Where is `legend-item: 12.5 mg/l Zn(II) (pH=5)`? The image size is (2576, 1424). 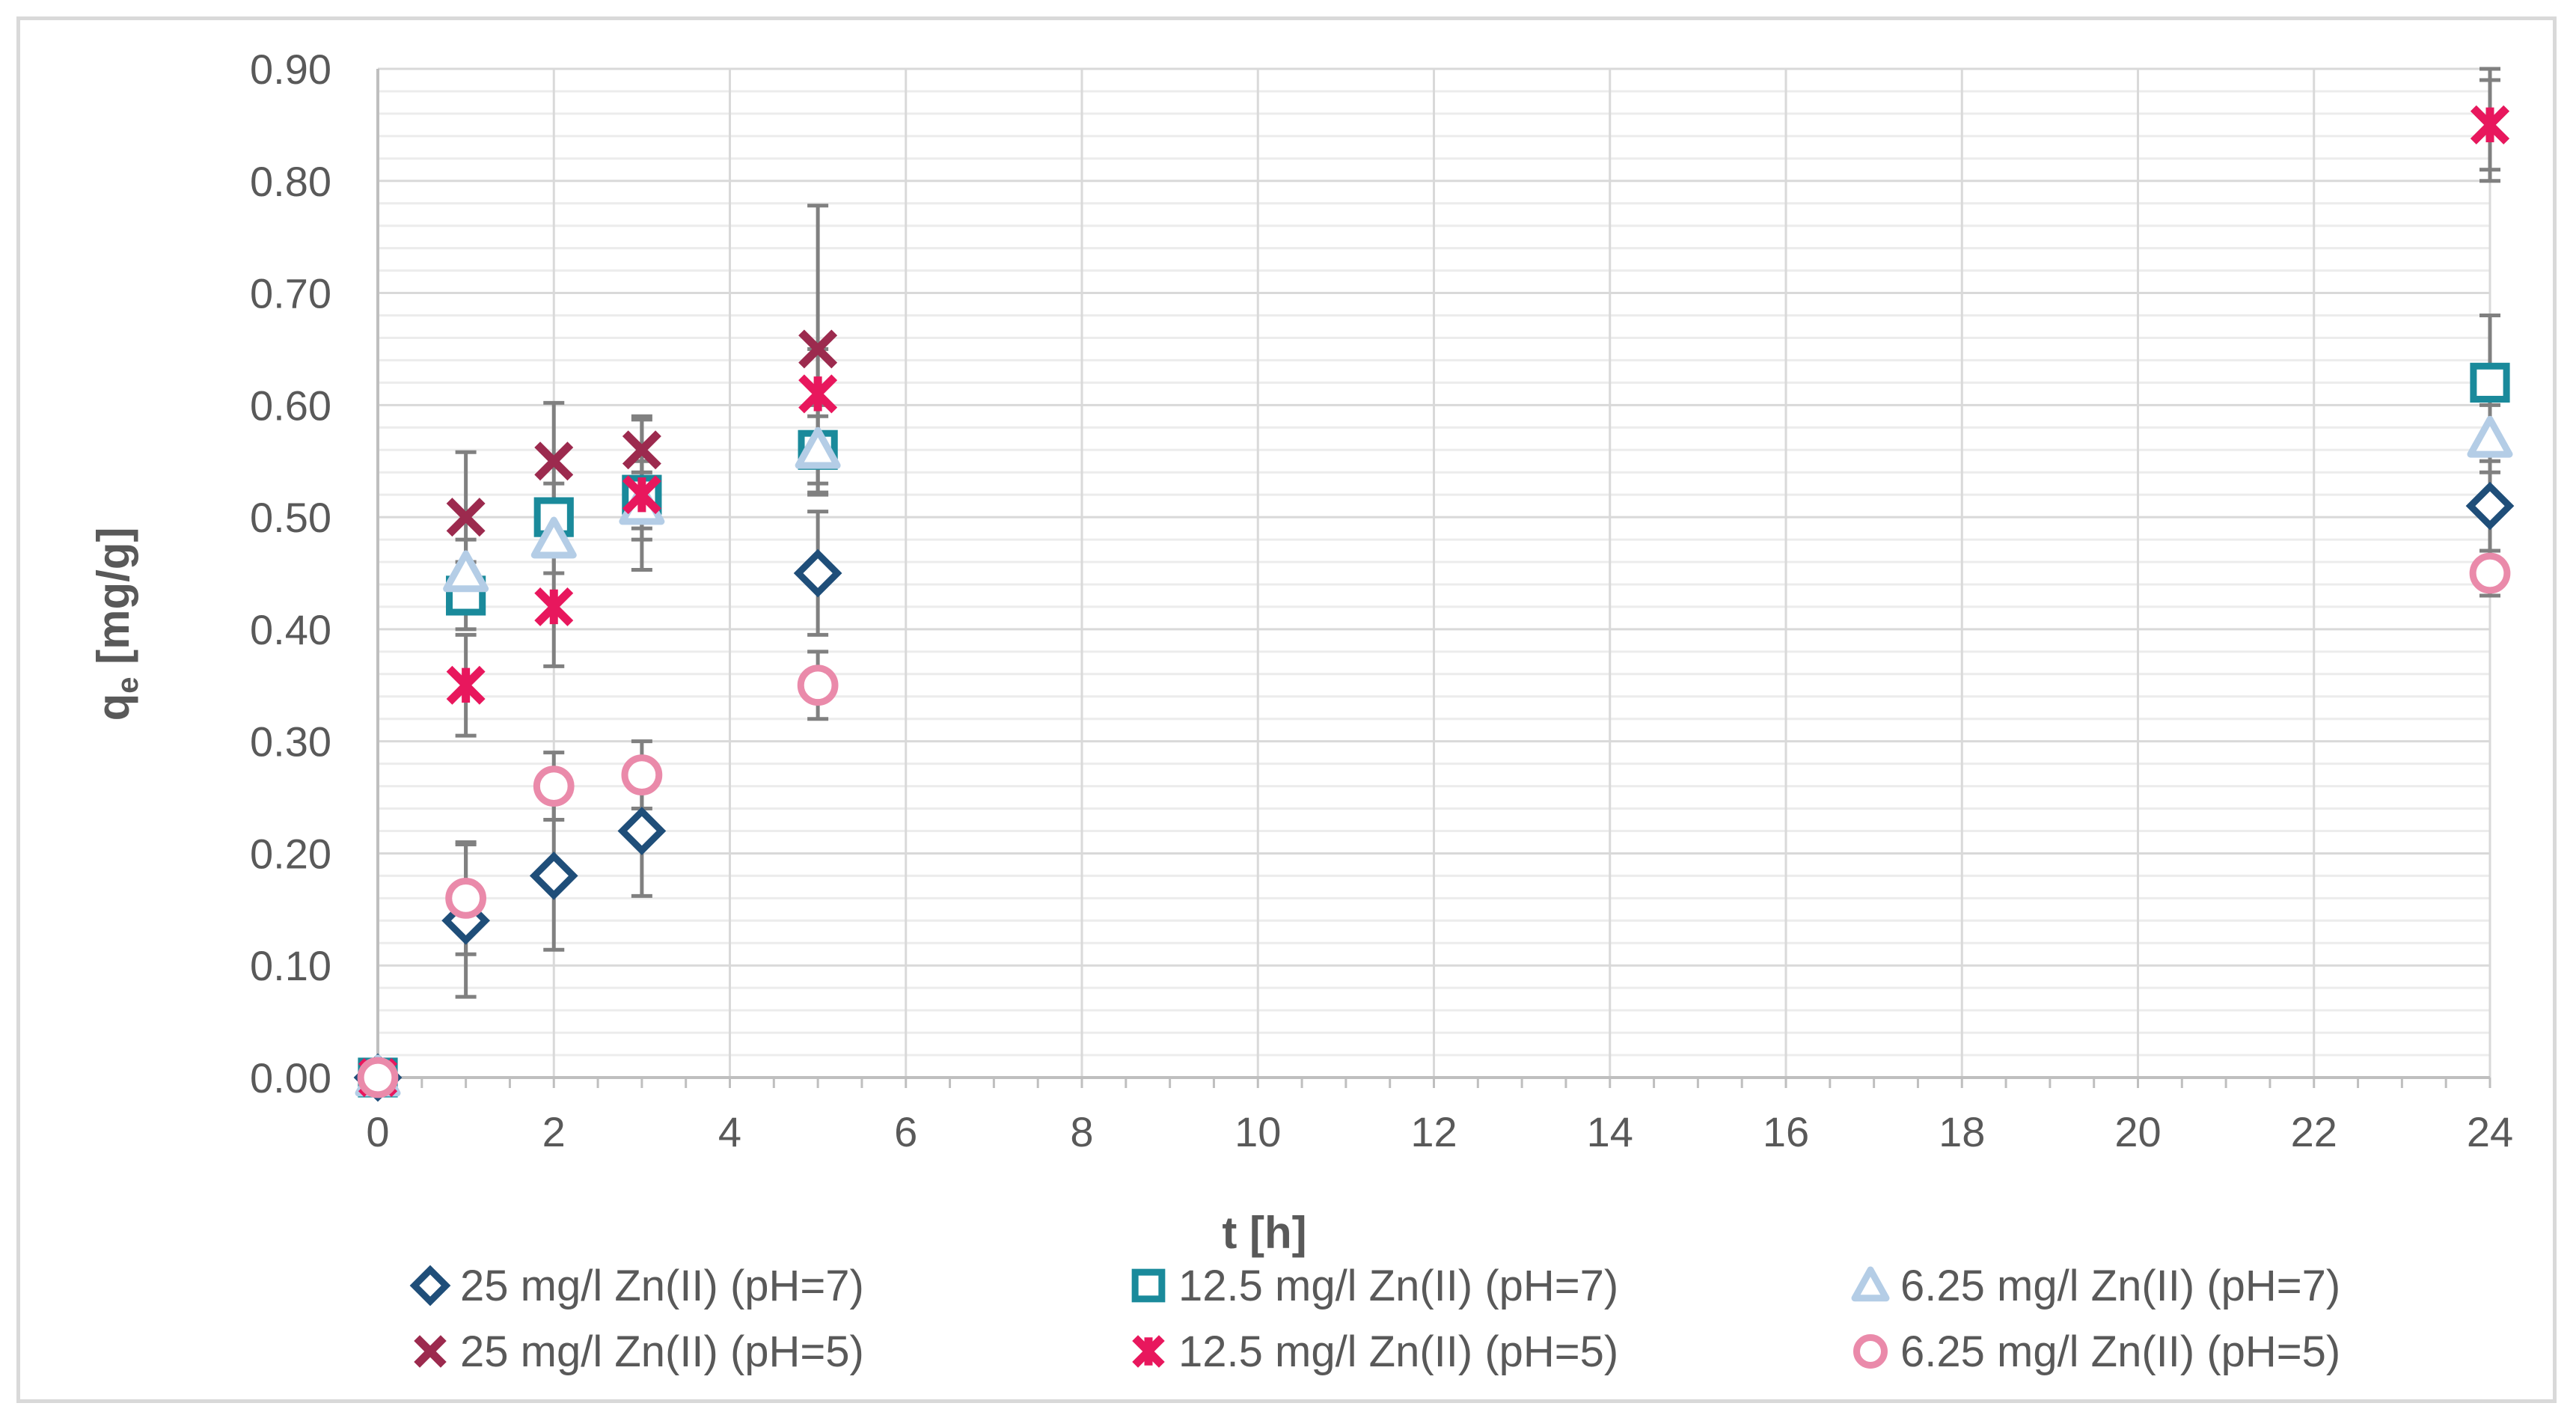
legend-item: 12.5 mg/l Zn(II) (pH=5) is located at coordinates (1375, 1351).